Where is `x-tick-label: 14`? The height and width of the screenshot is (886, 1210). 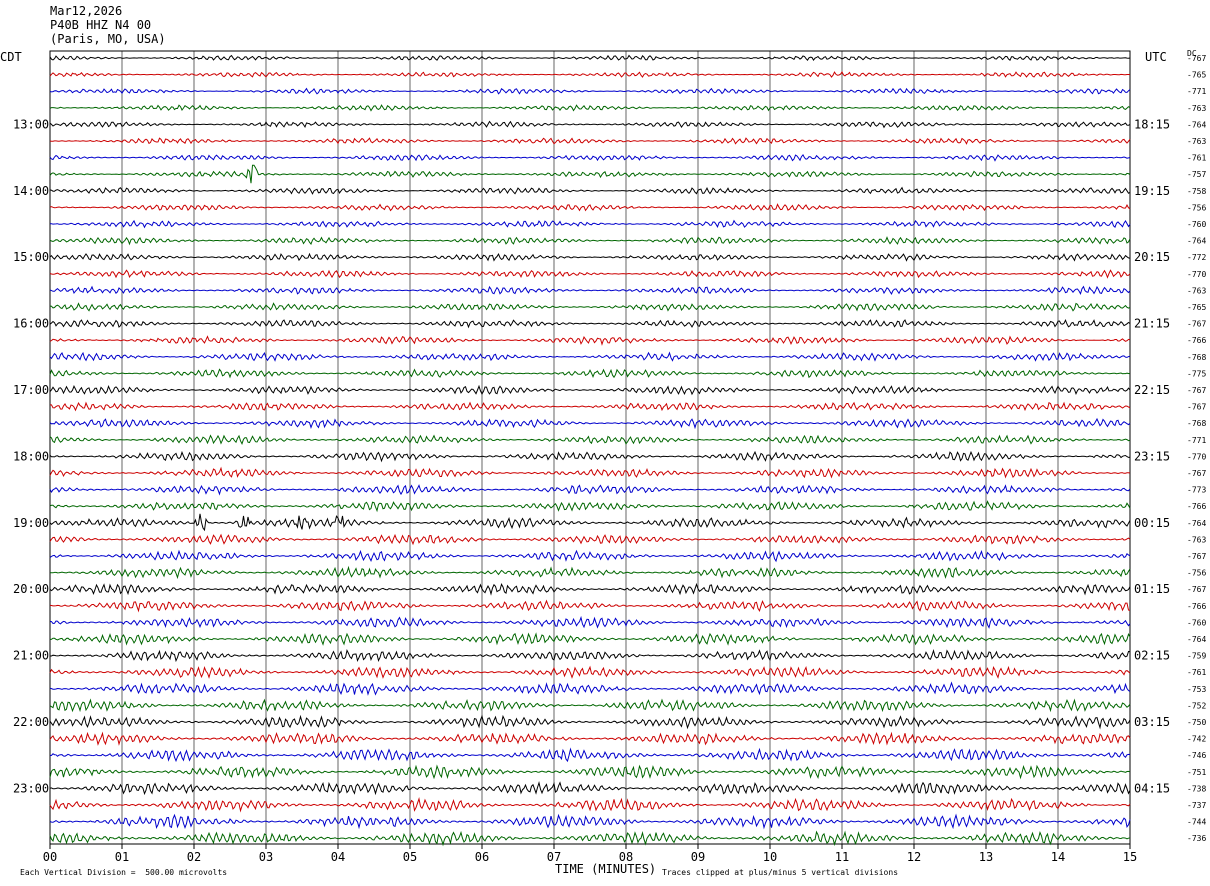
x-tick-label: 14 is located at coordinates (1058, 857).